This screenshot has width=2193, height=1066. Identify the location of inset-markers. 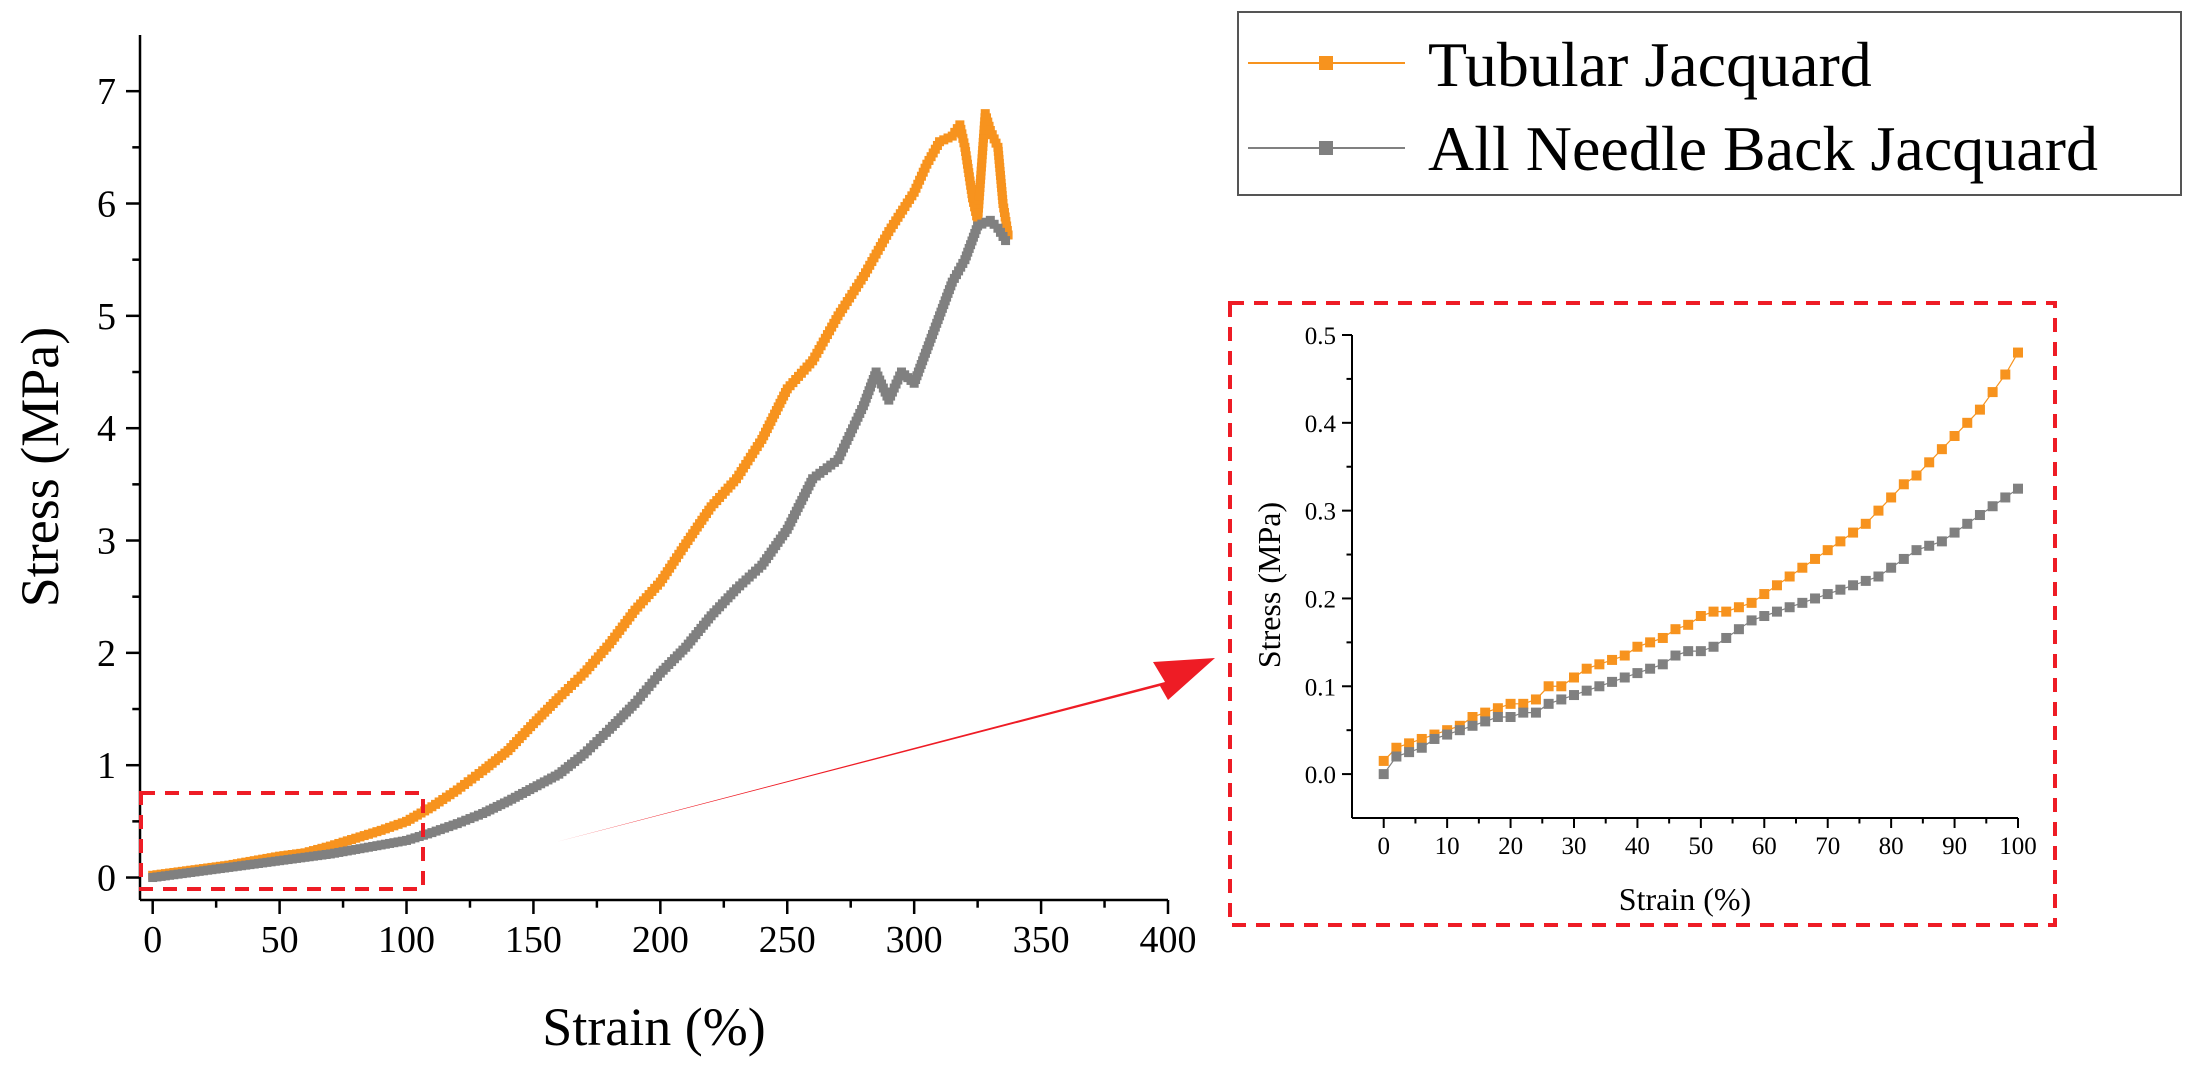
(1700, 563).